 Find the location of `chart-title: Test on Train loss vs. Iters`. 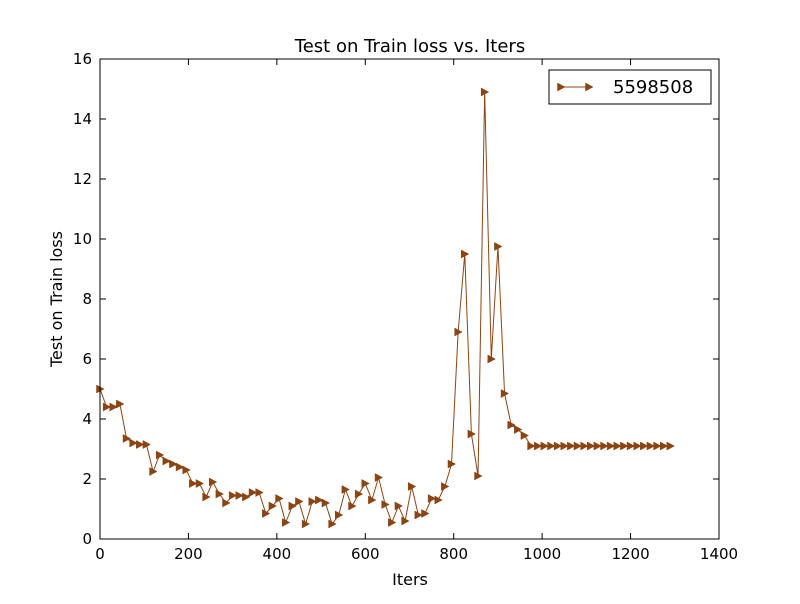

chart-title: Test on Train loss vs. Iters is located at coordinates (409, 46).